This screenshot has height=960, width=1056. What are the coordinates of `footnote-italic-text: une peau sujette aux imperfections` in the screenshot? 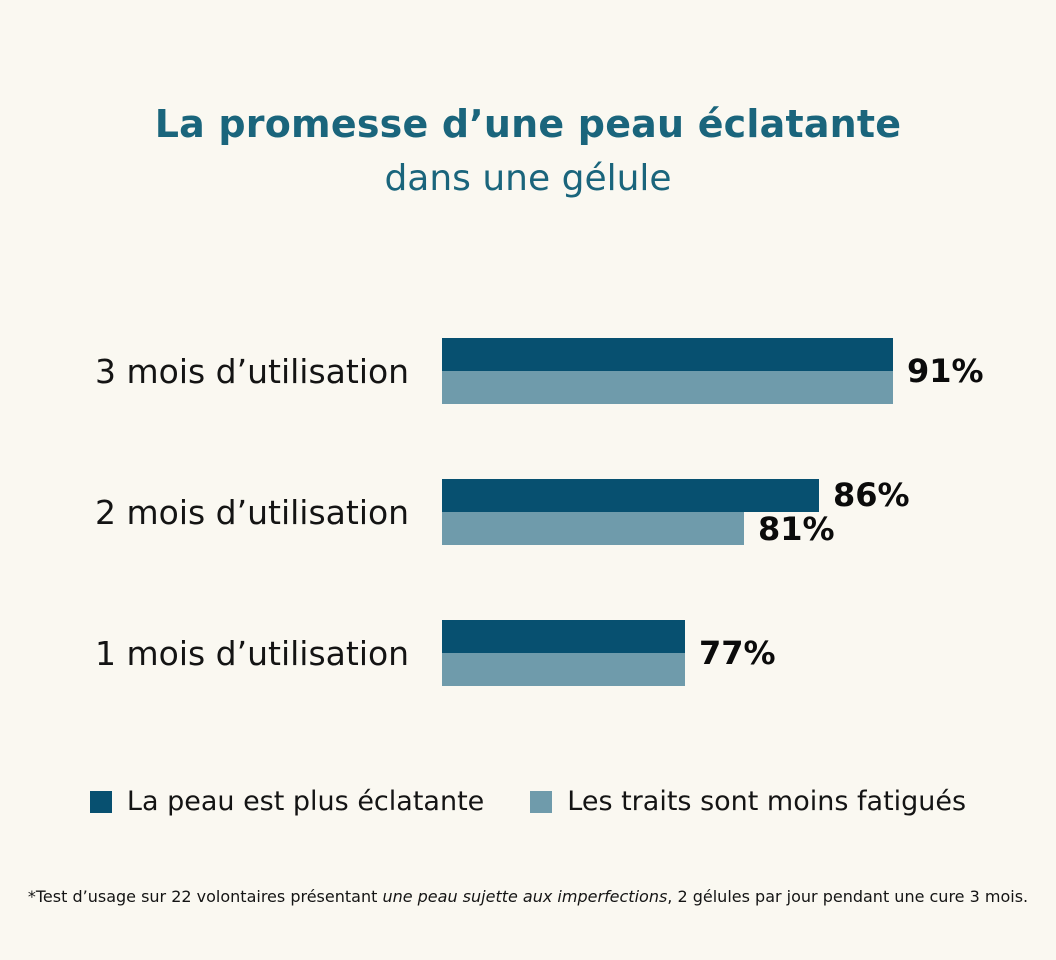 It's located at (525, 896).